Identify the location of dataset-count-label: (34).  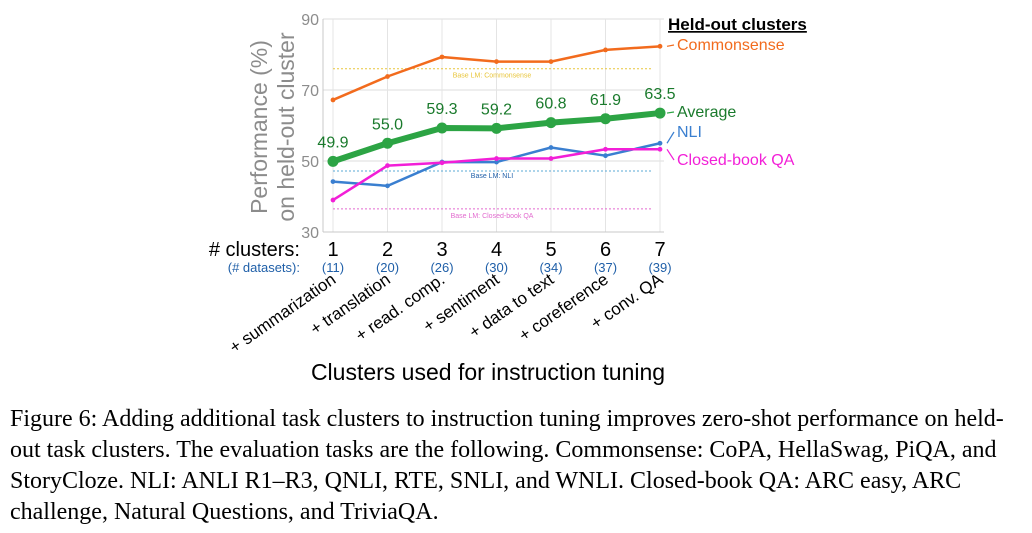
(550, 267).